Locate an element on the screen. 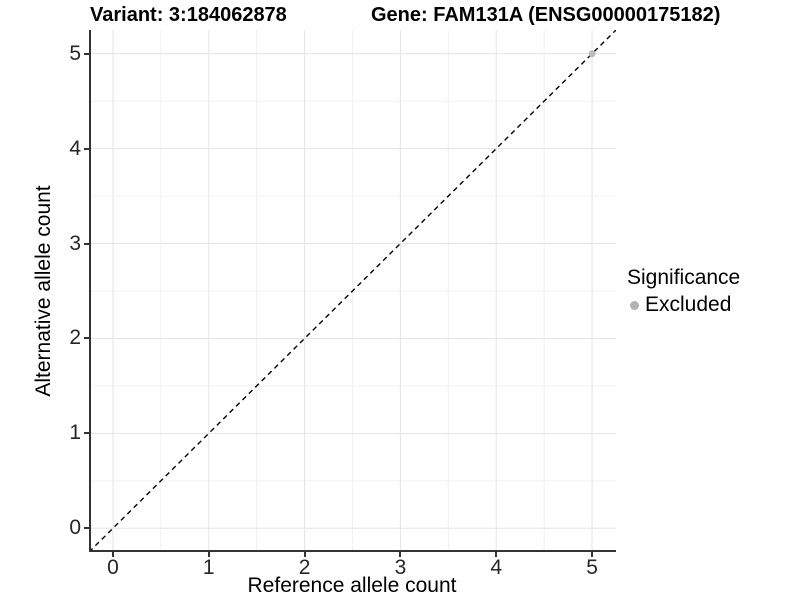 The height and width of the screenshot is (600, 800). legend: Significance Excluded is located at coordinates (683, 291).